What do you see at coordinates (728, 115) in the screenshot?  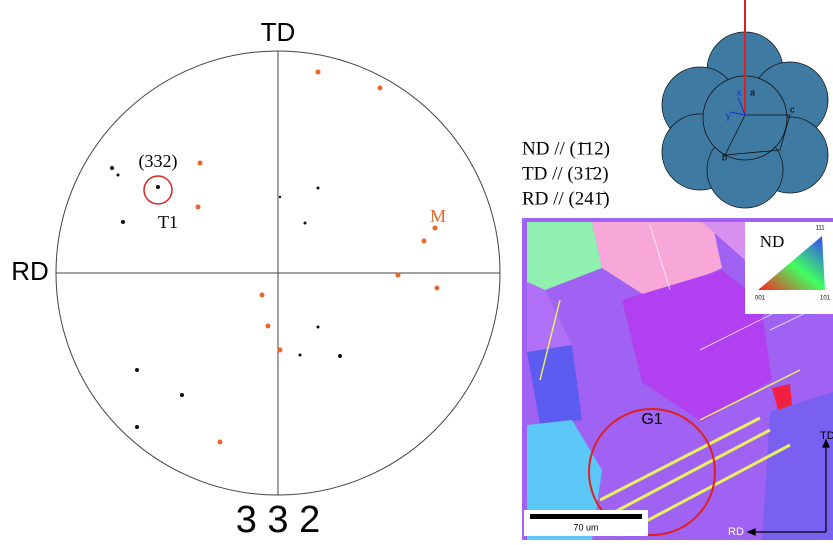 I see `axis-label: y` at bounding box center [728, 115].